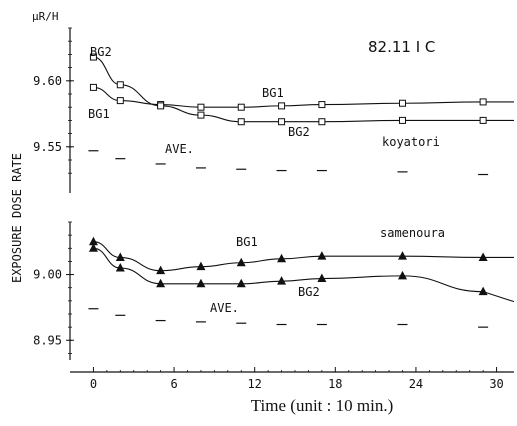  I want to click on unit-label: μR/H, so click(45, 16).